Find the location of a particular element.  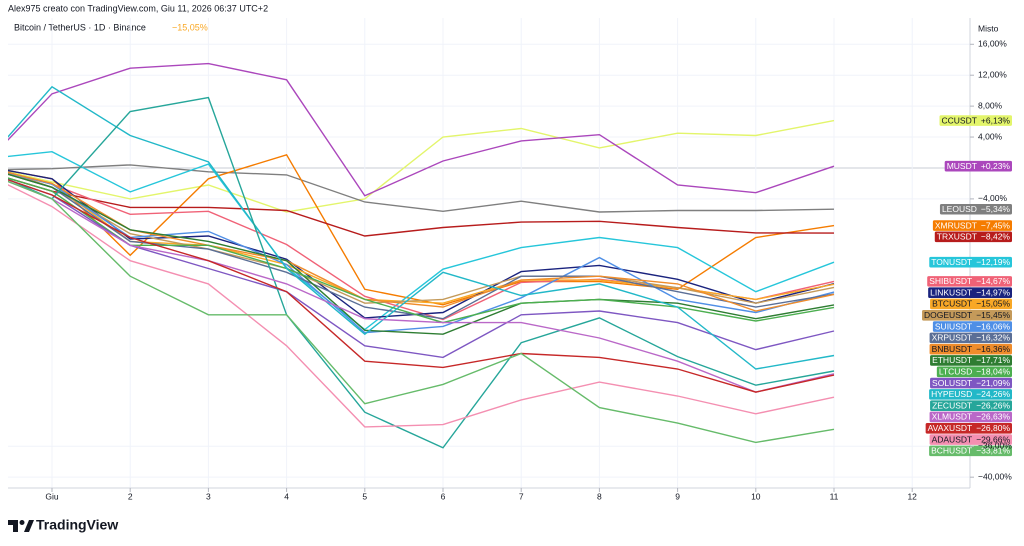

x-tick-label: 2 is located at coordinates (130, 496).